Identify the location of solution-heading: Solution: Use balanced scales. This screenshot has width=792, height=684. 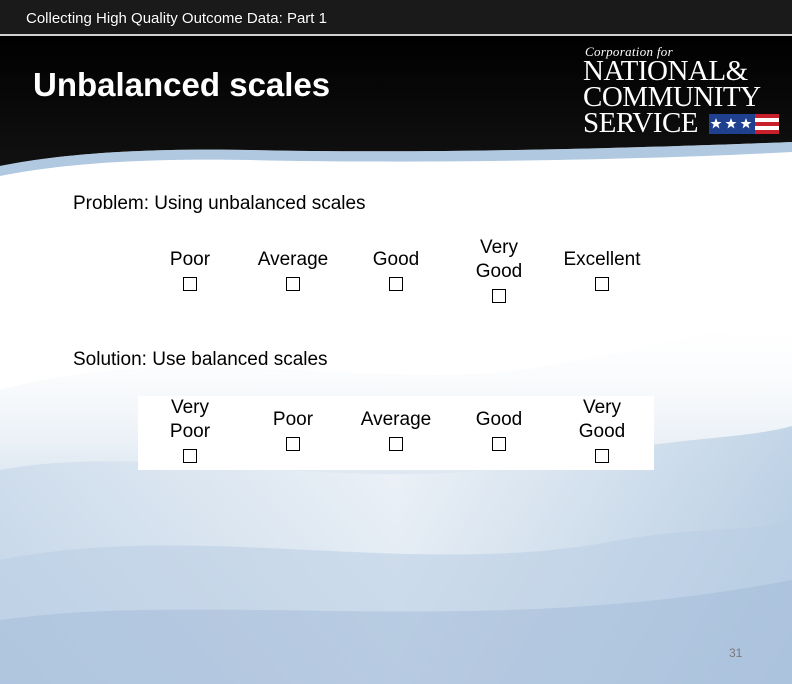
(200, 359).